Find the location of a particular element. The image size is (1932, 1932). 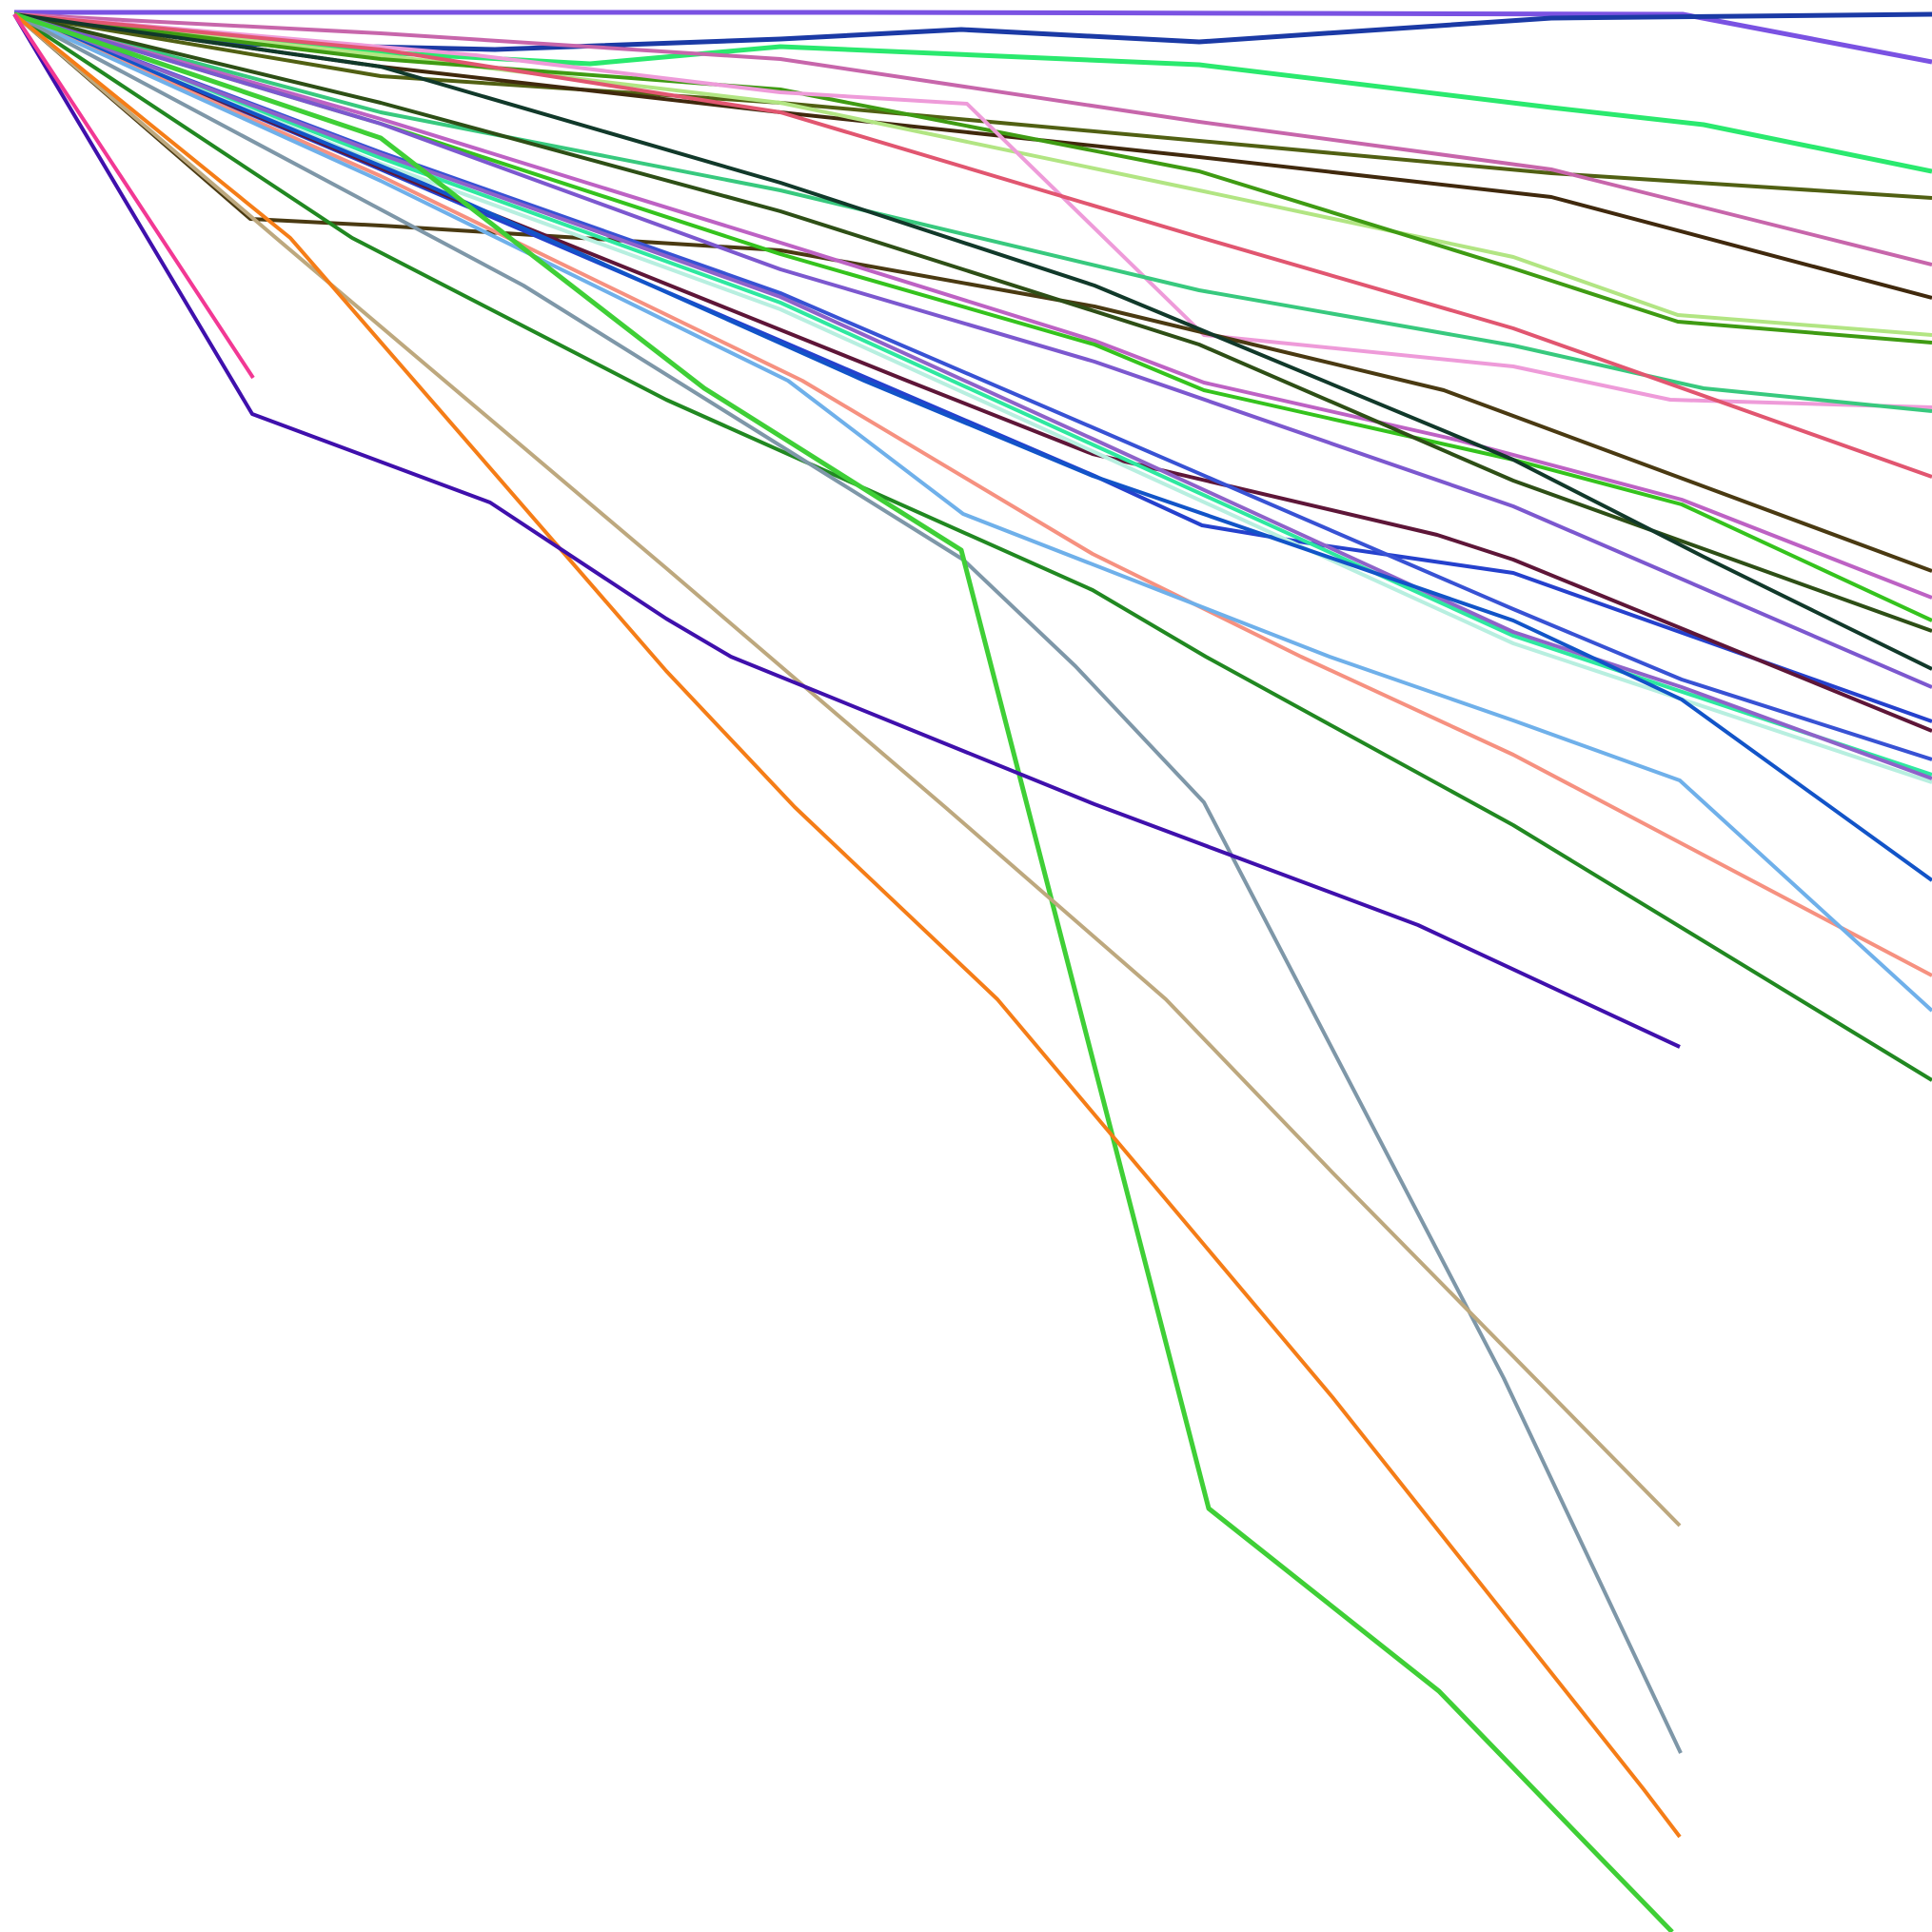

series-line-rose-orchid is located at coordinates (972, 139).